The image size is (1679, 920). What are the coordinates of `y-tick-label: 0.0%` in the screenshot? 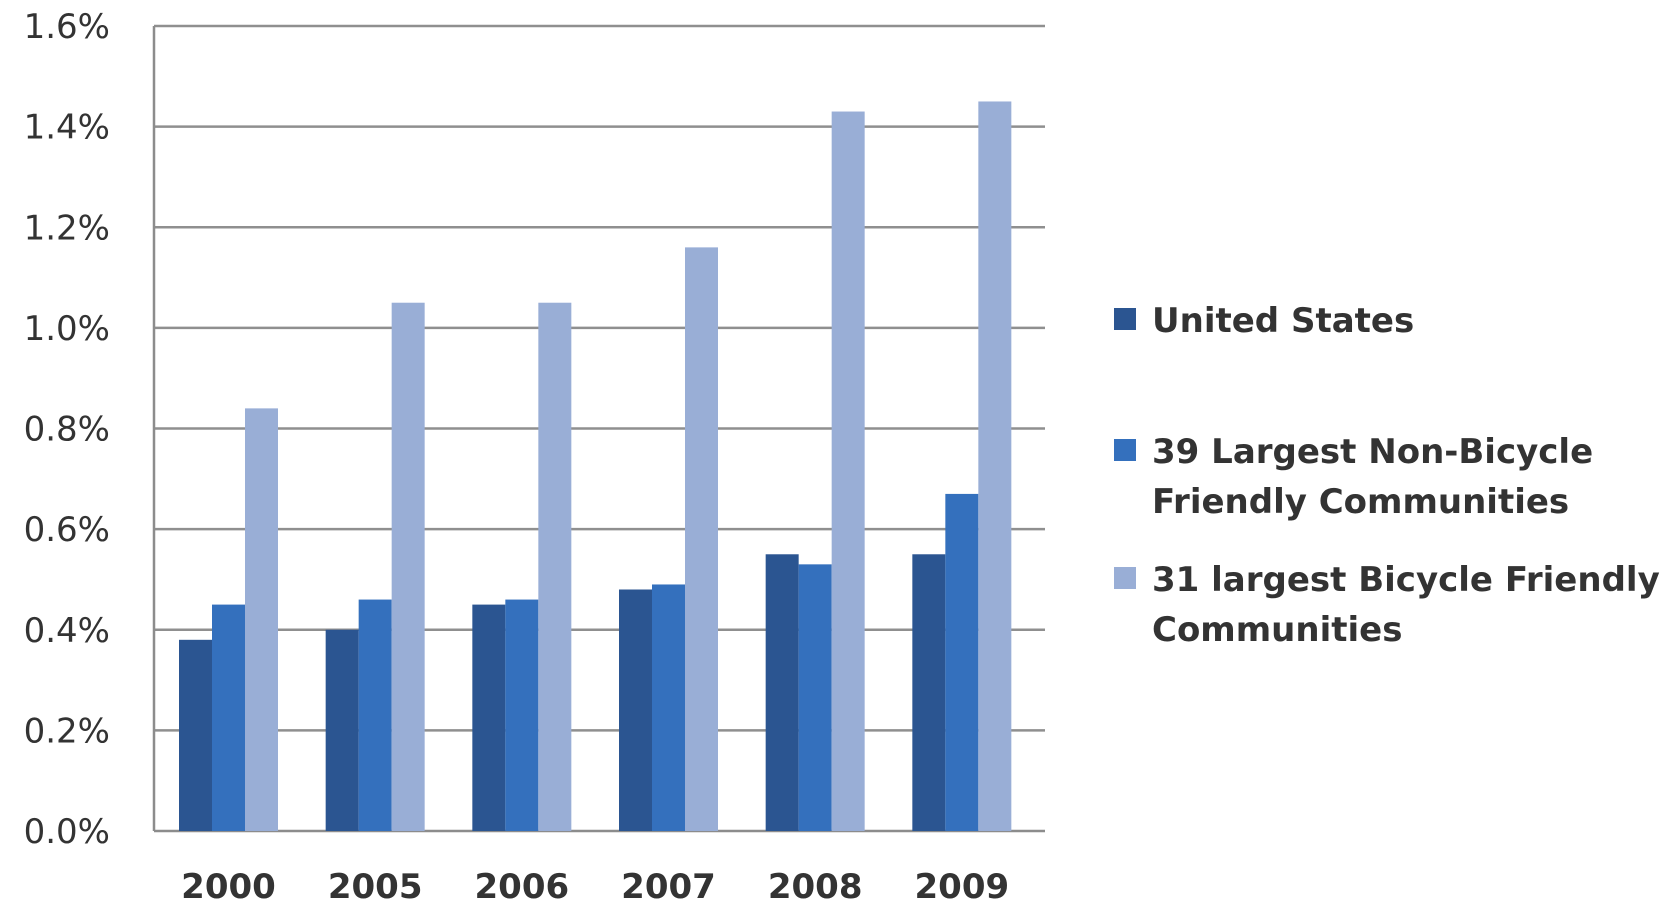 It's located at (67, 832).